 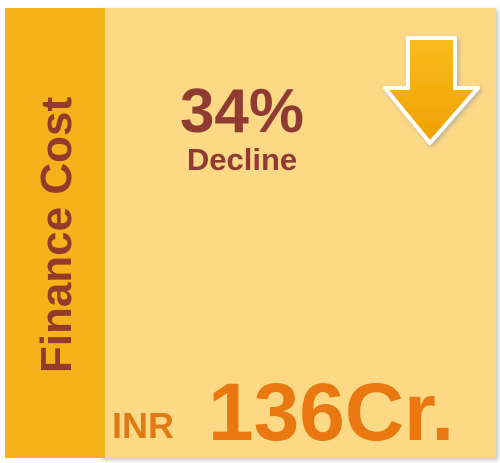 What do you see at coordinates (331, 412) in the screenshot?
I see `amount-value: 136Cr.` at bounding box center [331, 412].